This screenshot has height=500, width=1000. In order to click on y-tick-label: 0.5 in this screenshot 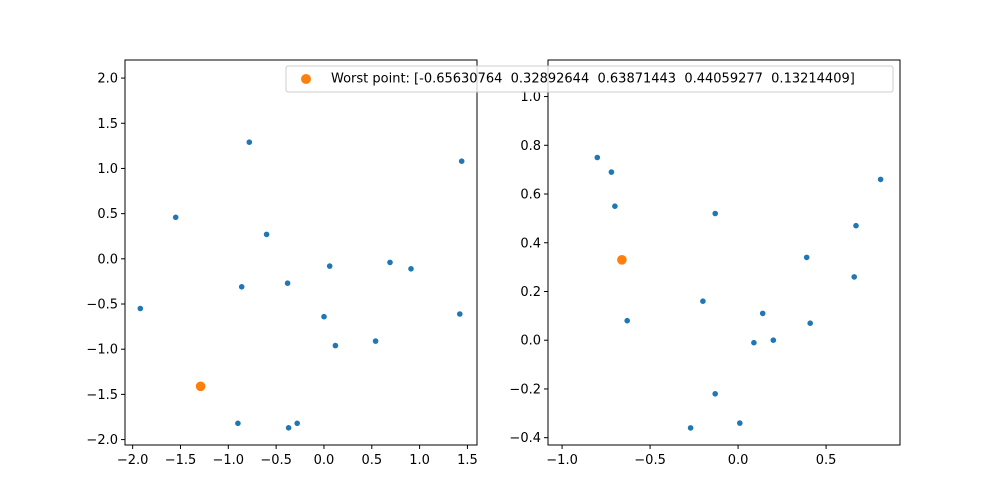, I will do `click(107, 214)`.